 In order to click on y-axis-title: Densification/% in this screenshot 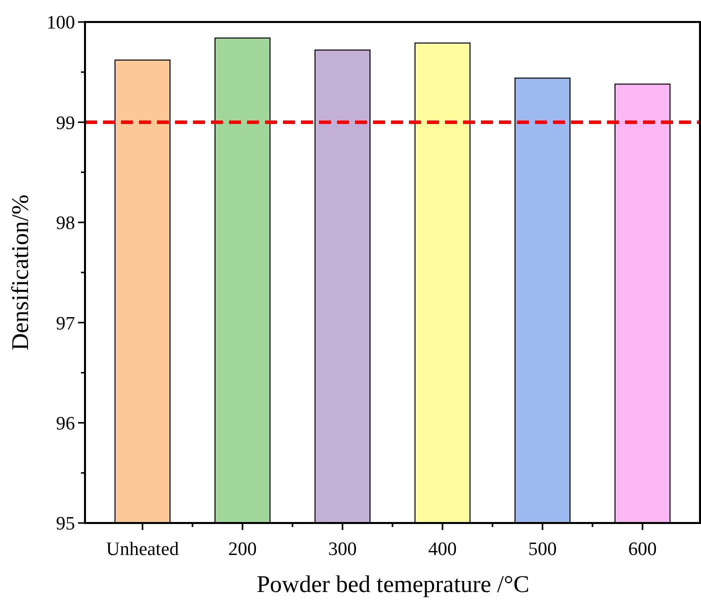, I will do `click(21, 272)`.